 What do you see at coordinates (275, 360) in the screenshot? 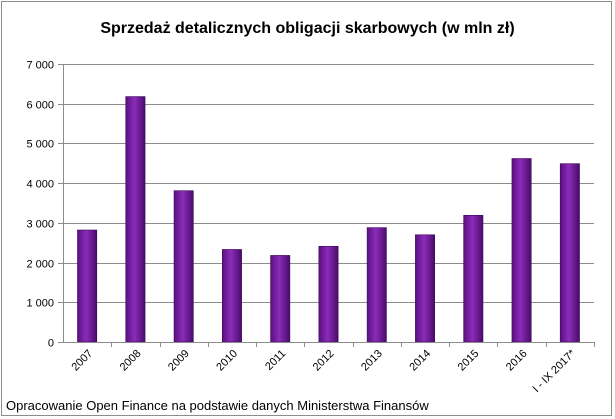
I see `x-tick-label: 2011` at bounding box center [275, 360].